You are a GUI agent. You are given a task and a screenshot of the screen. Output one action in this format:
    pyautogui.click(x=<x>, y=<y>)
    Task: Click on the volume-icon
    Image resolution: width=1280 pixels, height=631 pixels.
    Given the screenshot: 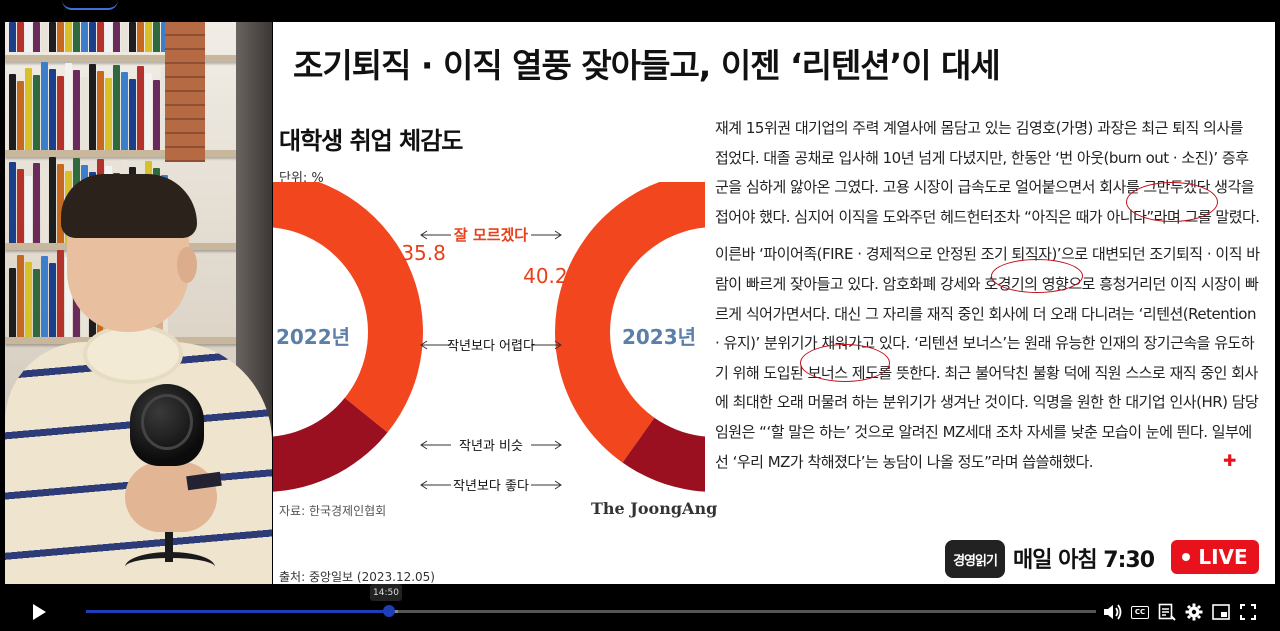 What is the action you would take?
    pyautogui.click(x=1113, y=612)
    